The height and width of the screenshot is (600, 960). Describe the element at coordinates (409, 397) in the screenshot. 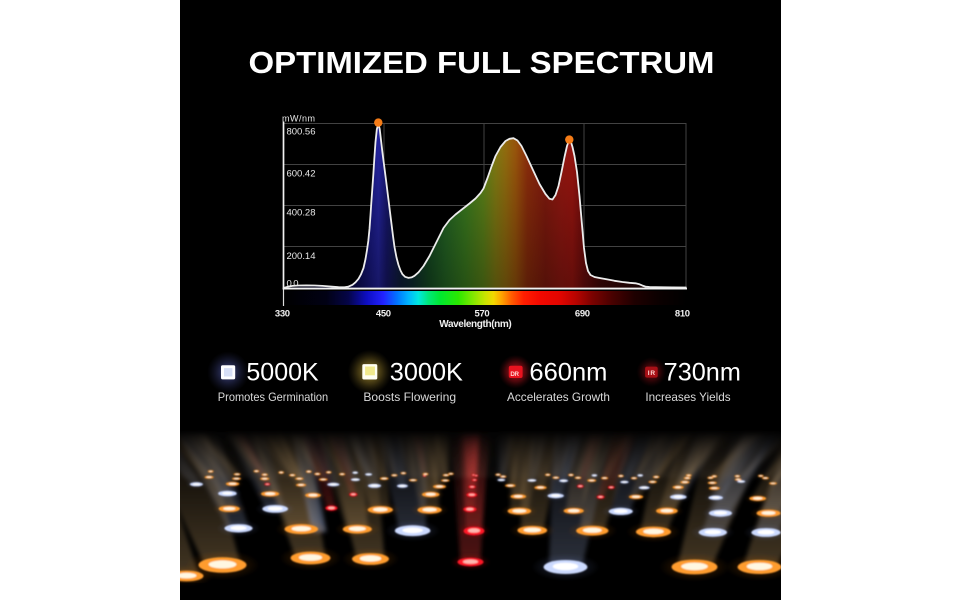

I see `svg-text: Boosts Flowering` at that location.